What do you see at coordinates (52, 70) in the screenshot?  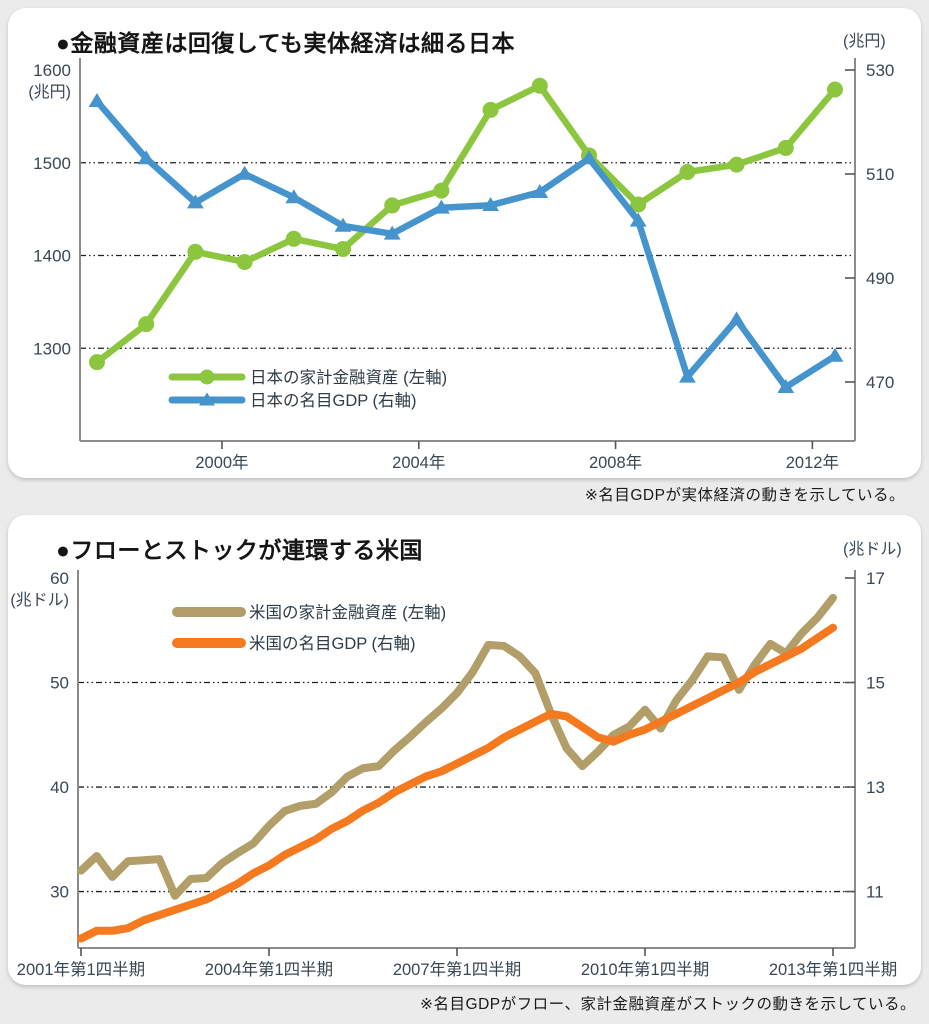 I see `left-axis-tick-label: 1600` at bounding box center [52, 70].